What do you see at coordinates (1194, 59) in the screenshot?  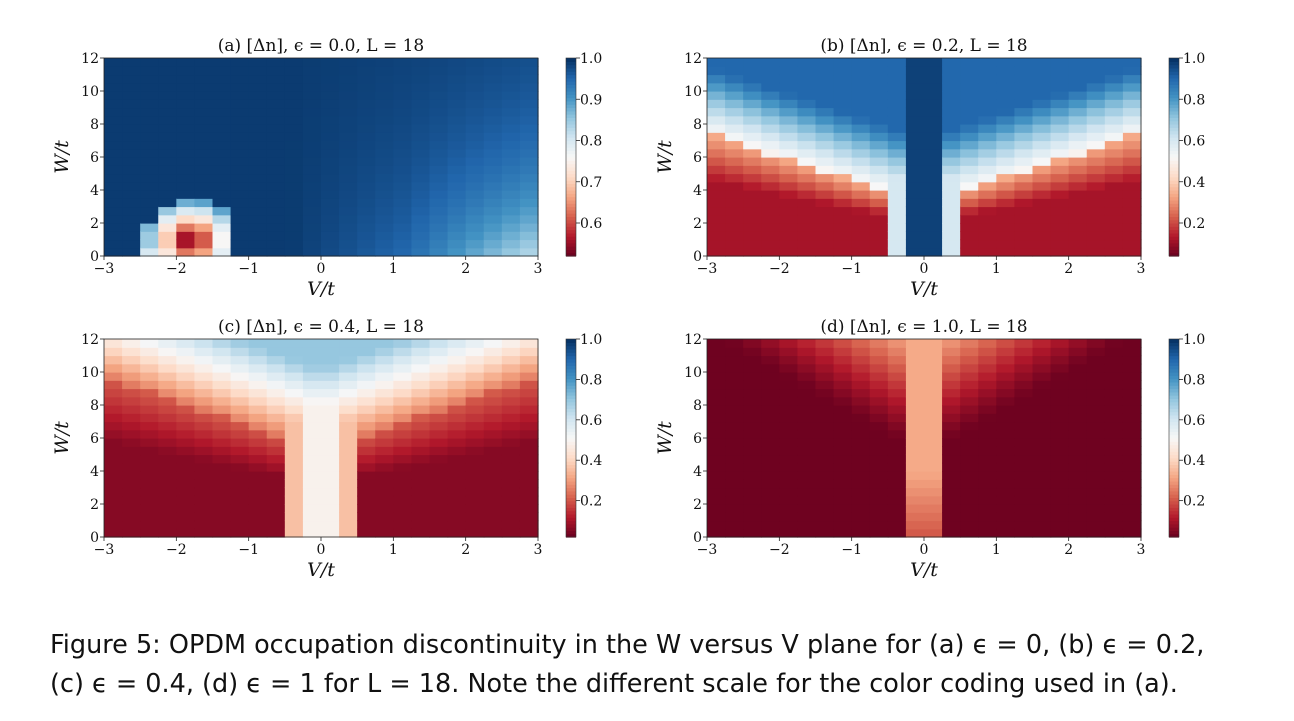 I see `colorbar-tick-label: 1.0` at bounding box center [1194, 59].